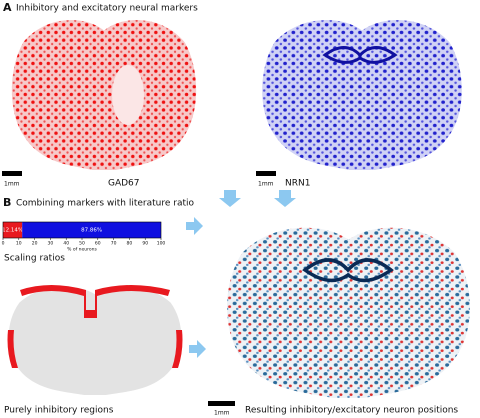 Image resolution: width=480 pixels, height=418 pixels. I want to click on x-tick-label: 30, so click(51, 244).